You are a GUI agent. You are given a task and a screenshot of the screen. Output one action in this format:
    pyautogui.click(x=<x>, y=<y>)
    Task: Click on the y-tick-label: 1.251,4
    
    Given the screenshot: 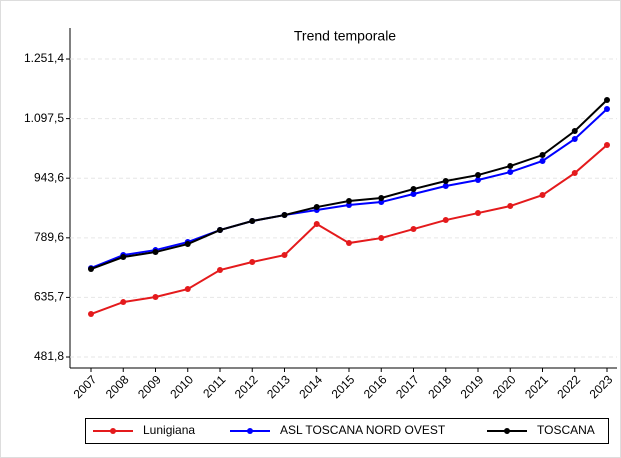 What is the action you would take?
    pyautogui.click(x=44, y=58)
    